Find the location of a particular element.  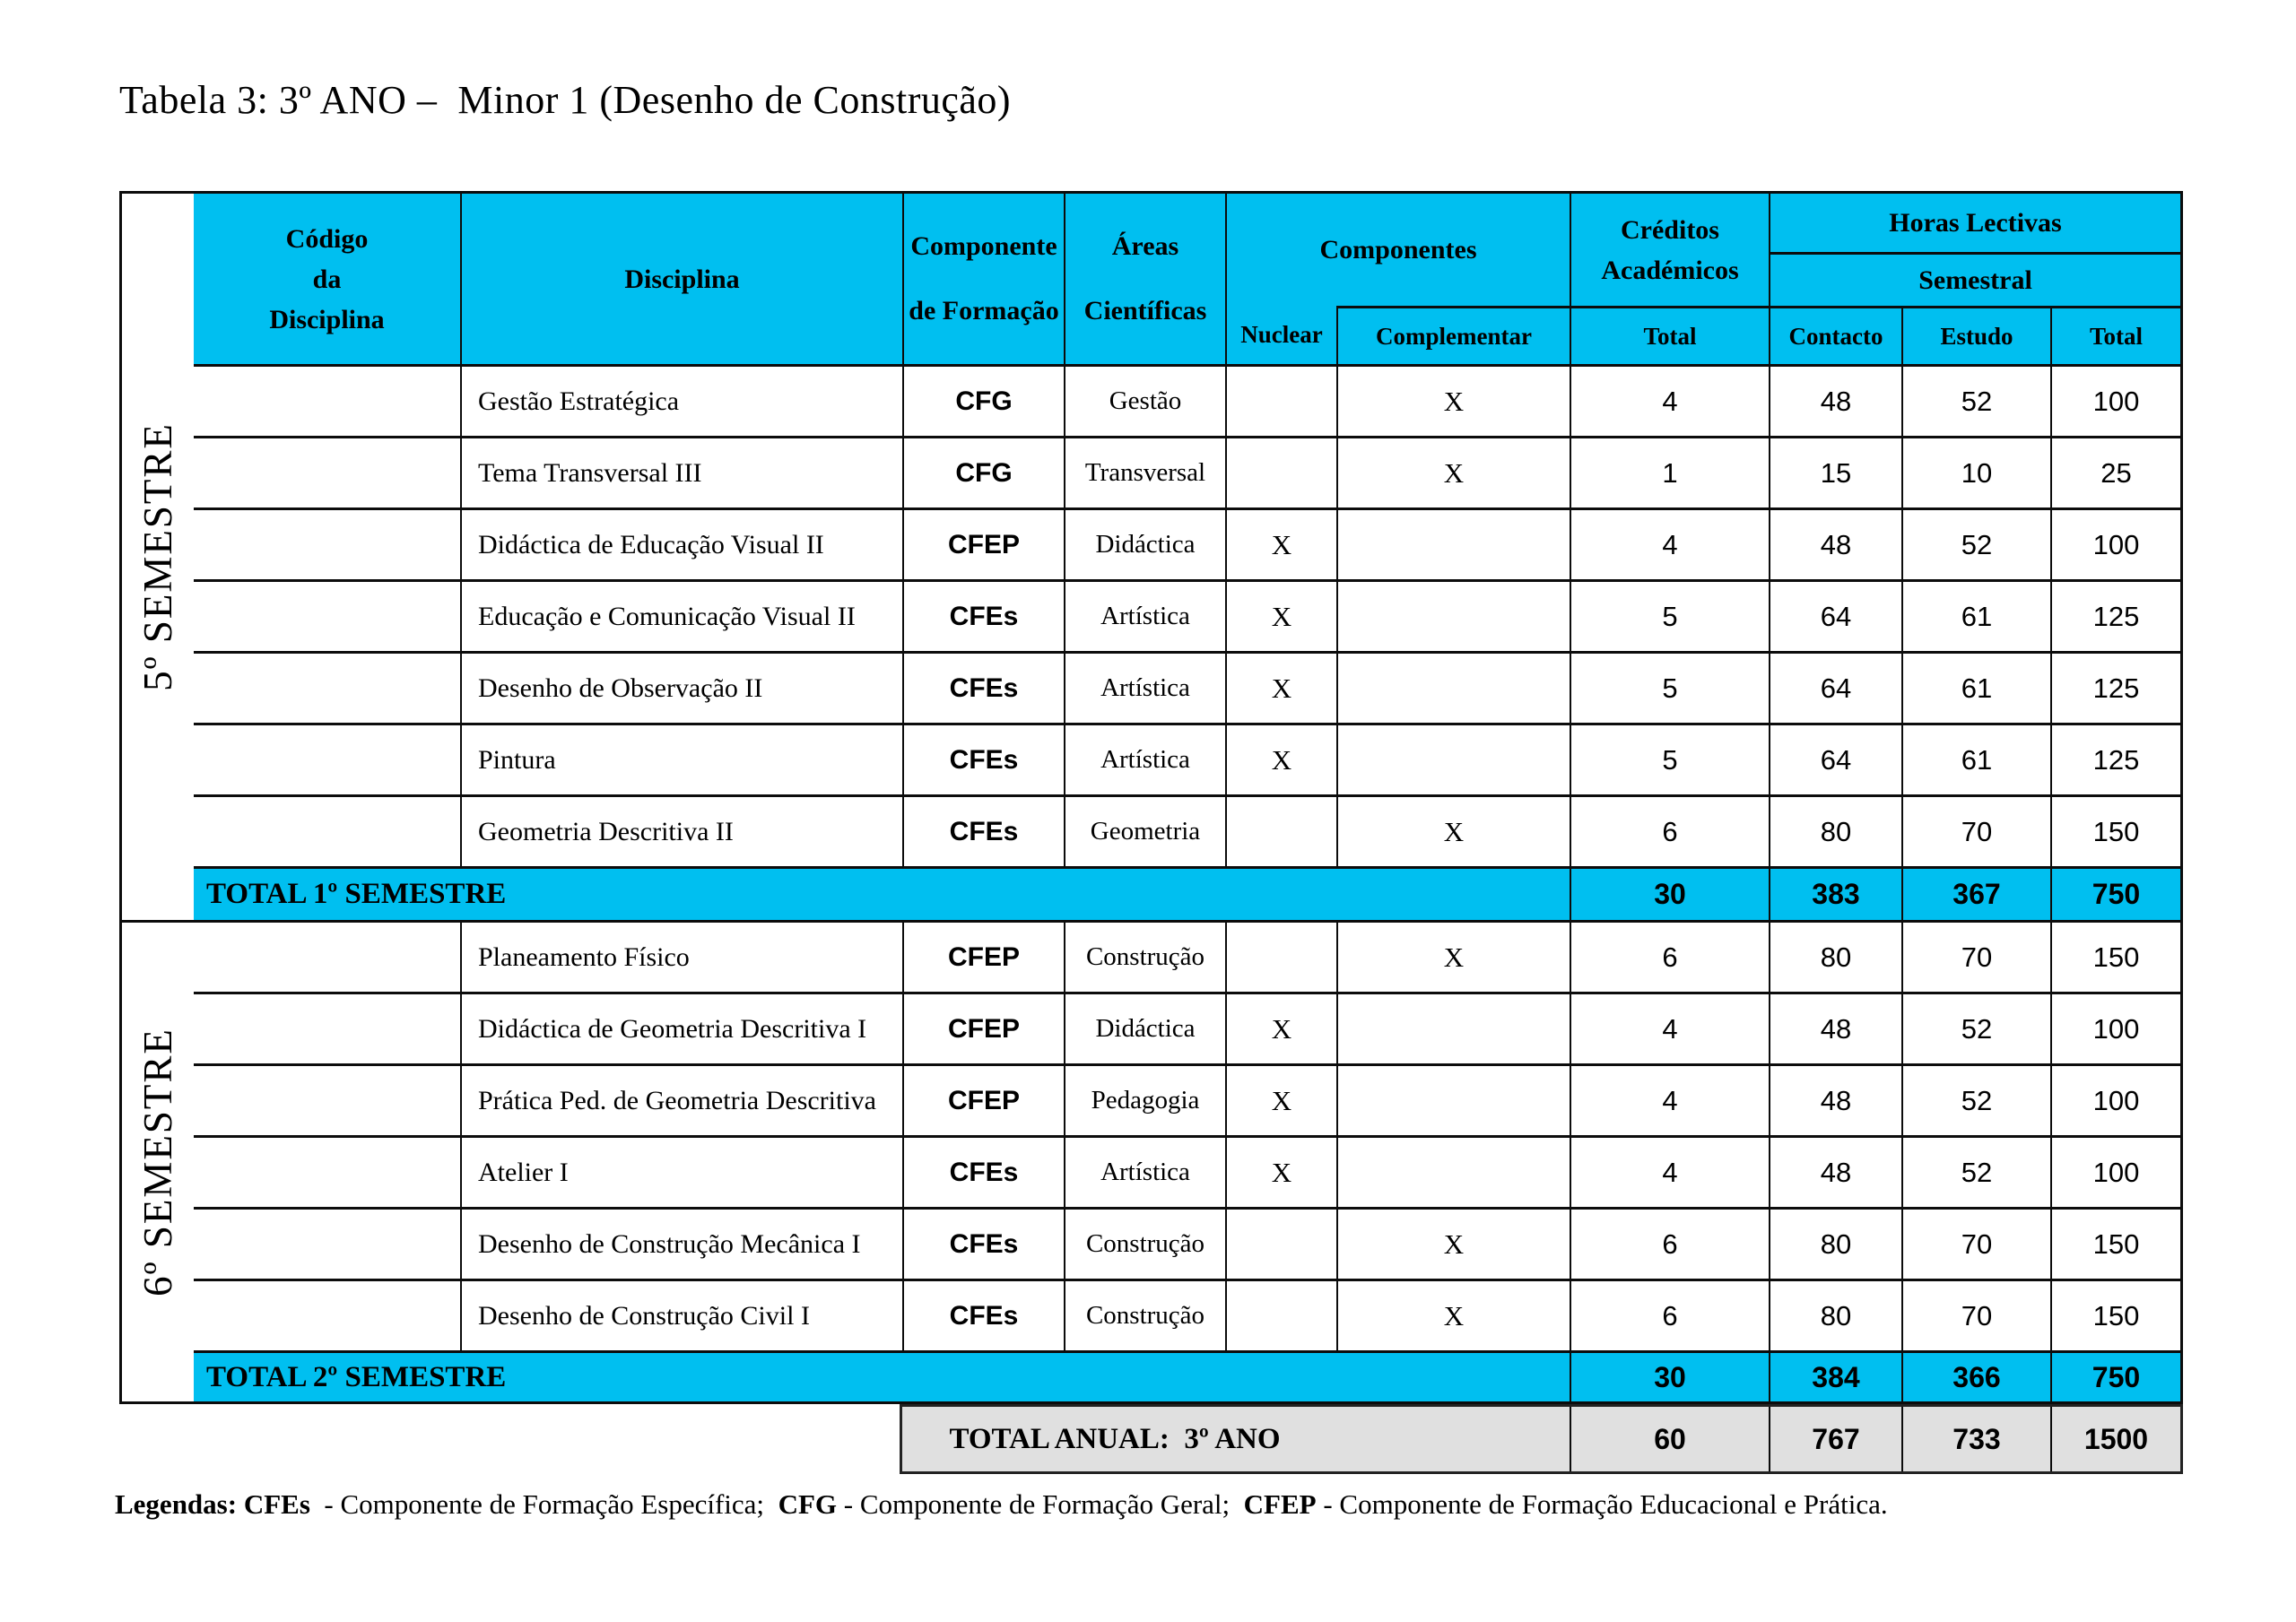

col-header-semestral: Semestral is located at coordinates (1974, 279).